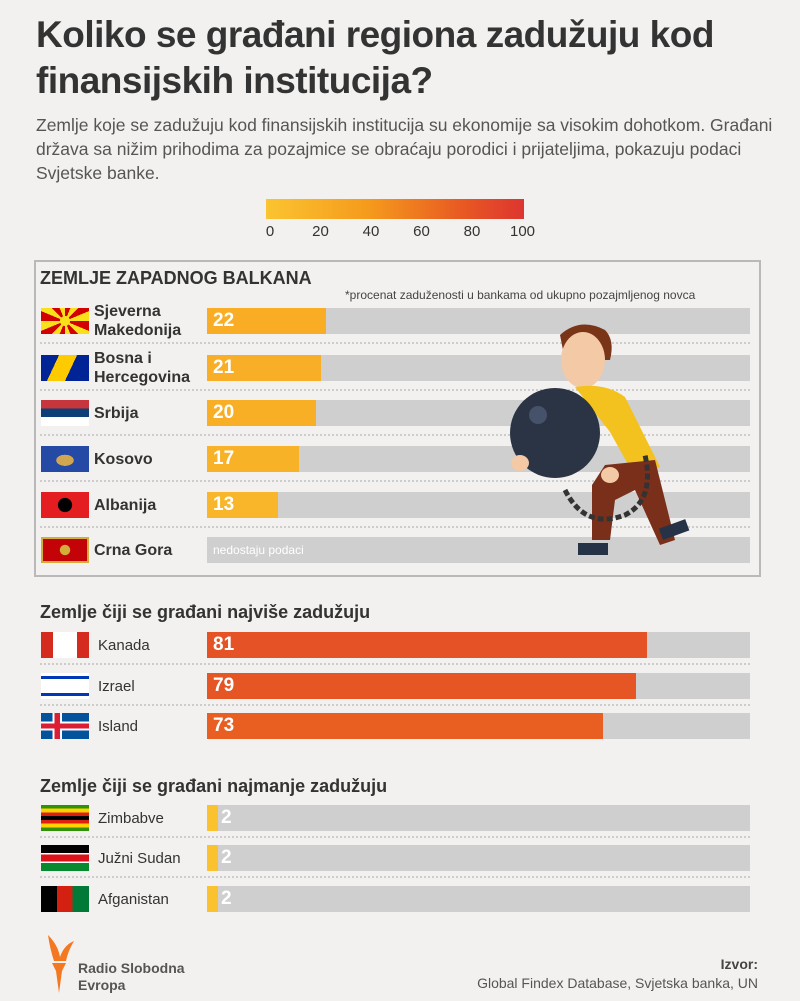 Image resolution: width=800 pixels, height=1001 pixels. What do you see at coordinates (224, 725) in the screenshot?
I see `bar-value-label: 73` at bounding box center [224, 725].